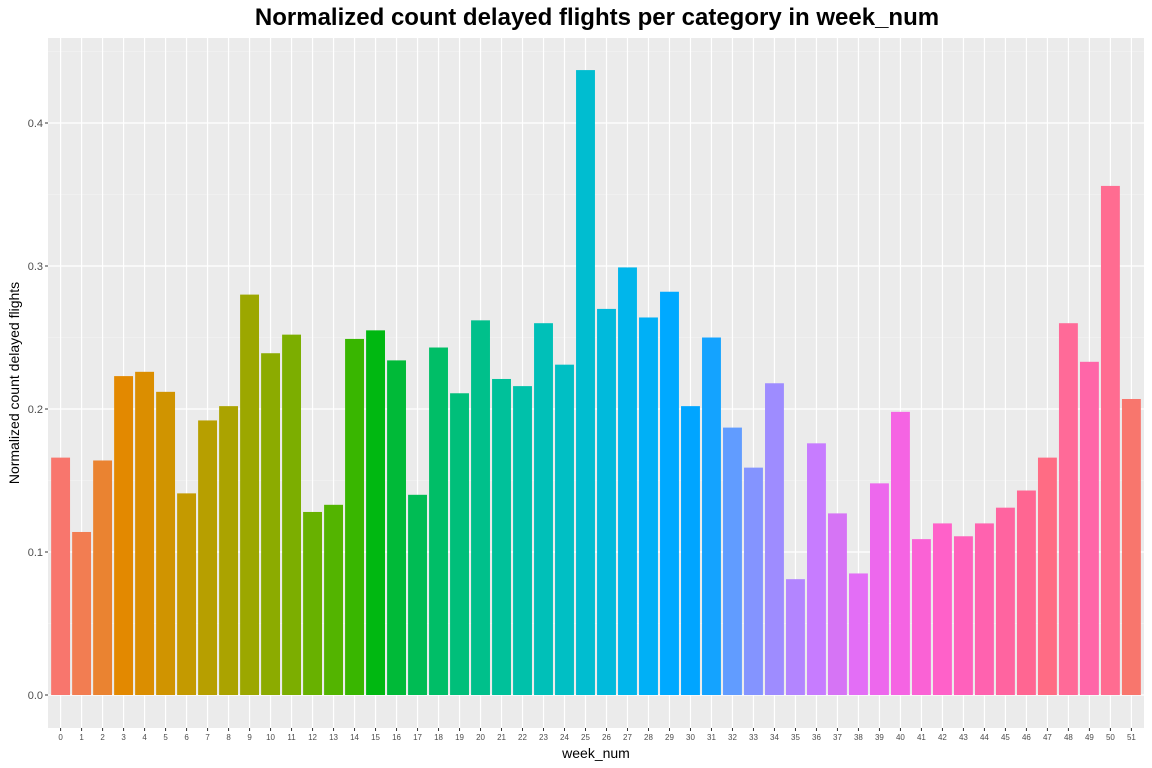 The width and height of the screenshot is (1152, 768). I want to click on x-tick-label: 24, so click(564, 737).